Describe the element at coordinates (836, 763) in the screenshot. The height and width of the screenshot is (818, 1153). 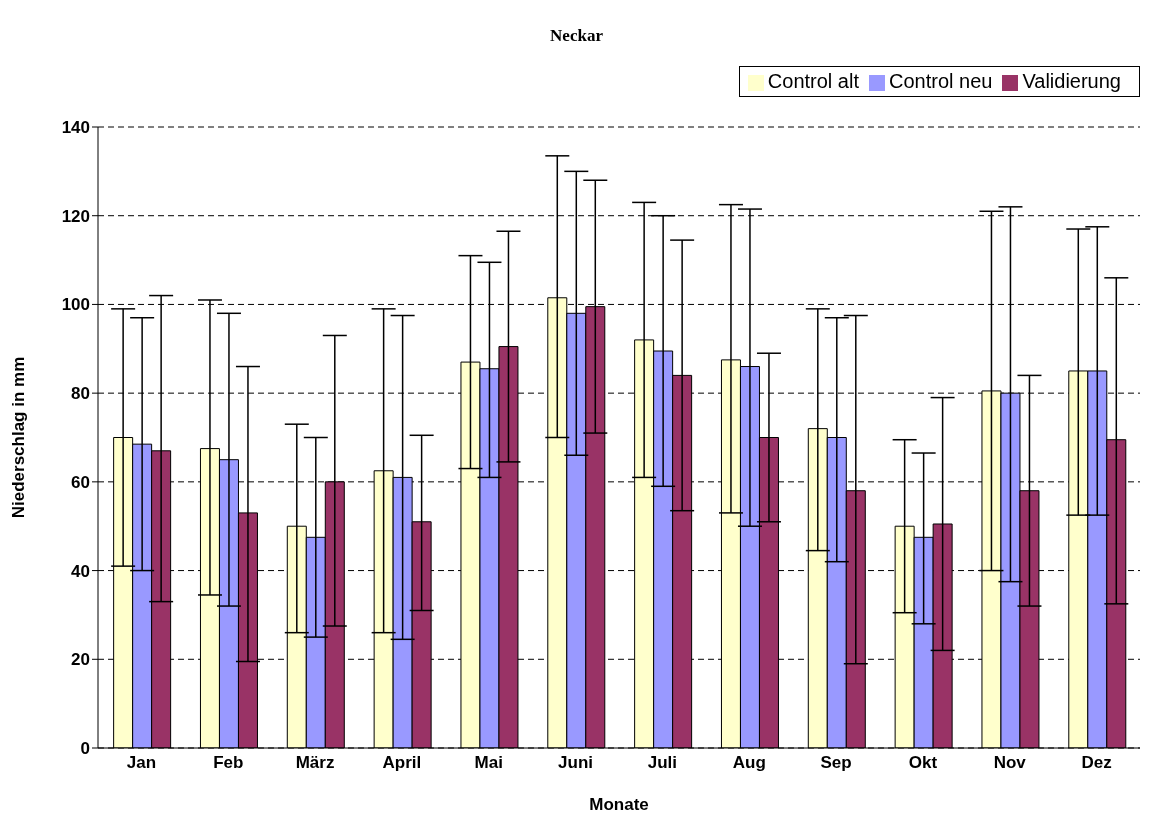
I see `x-tick-label: Sep` at that location.